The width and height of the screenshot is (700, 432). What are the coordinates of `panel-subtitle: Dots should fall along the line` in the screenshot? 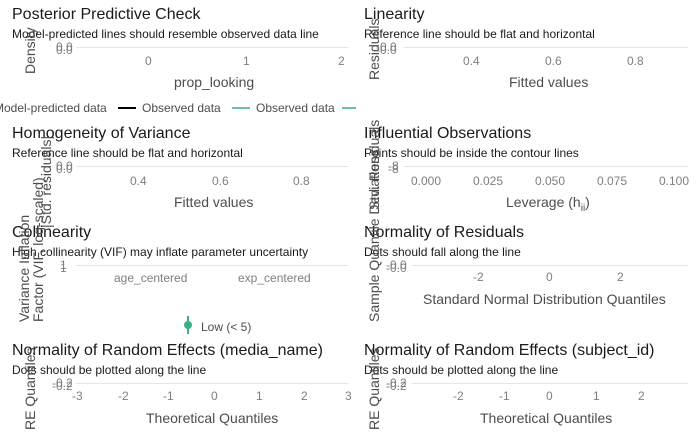 It's located at (442, 252).